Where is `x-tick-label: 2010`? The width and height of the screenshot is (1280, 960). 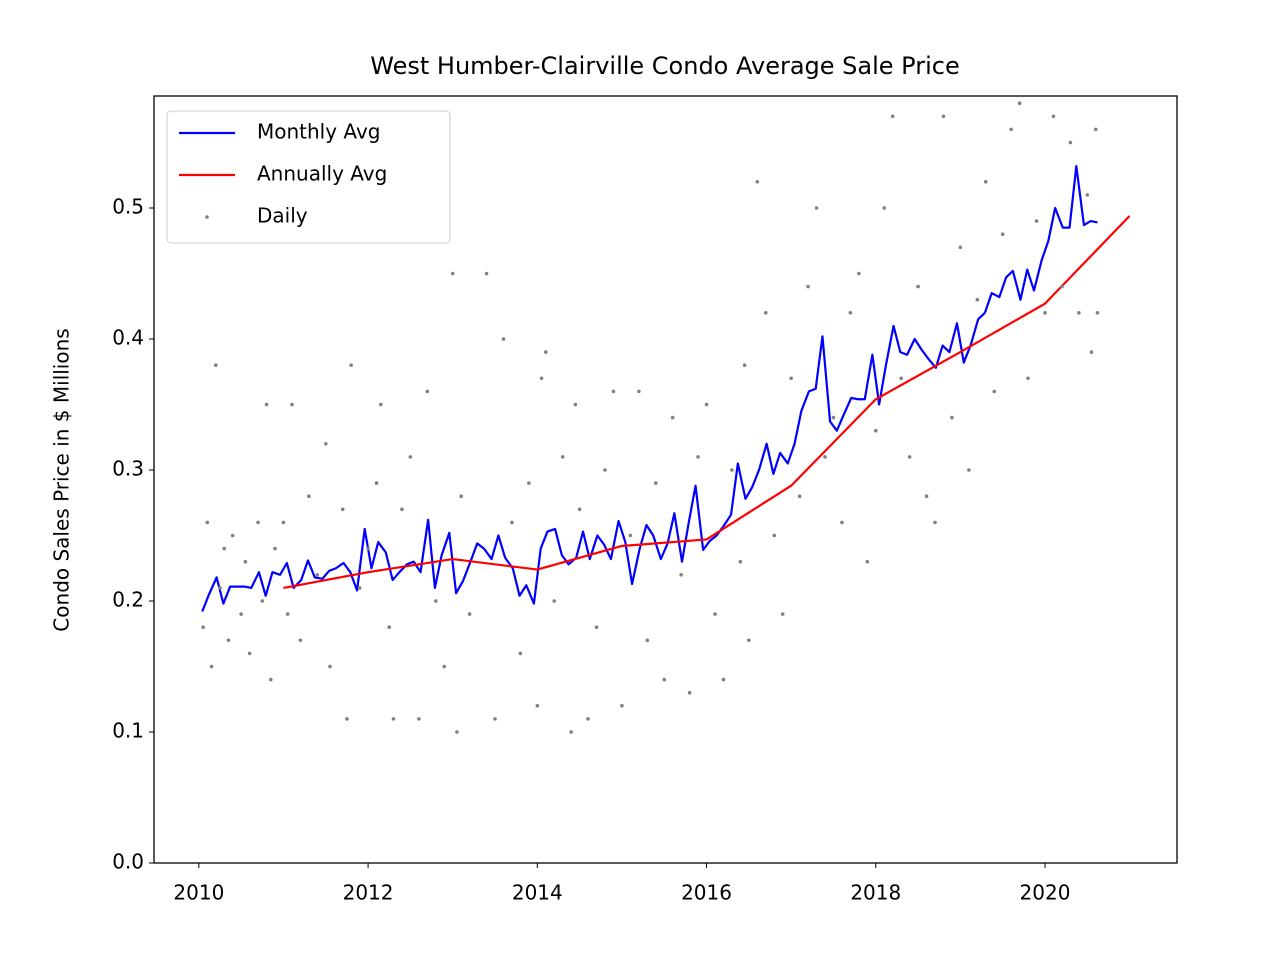
x-tick-label: 2010 is located at coordinates (198, 893).